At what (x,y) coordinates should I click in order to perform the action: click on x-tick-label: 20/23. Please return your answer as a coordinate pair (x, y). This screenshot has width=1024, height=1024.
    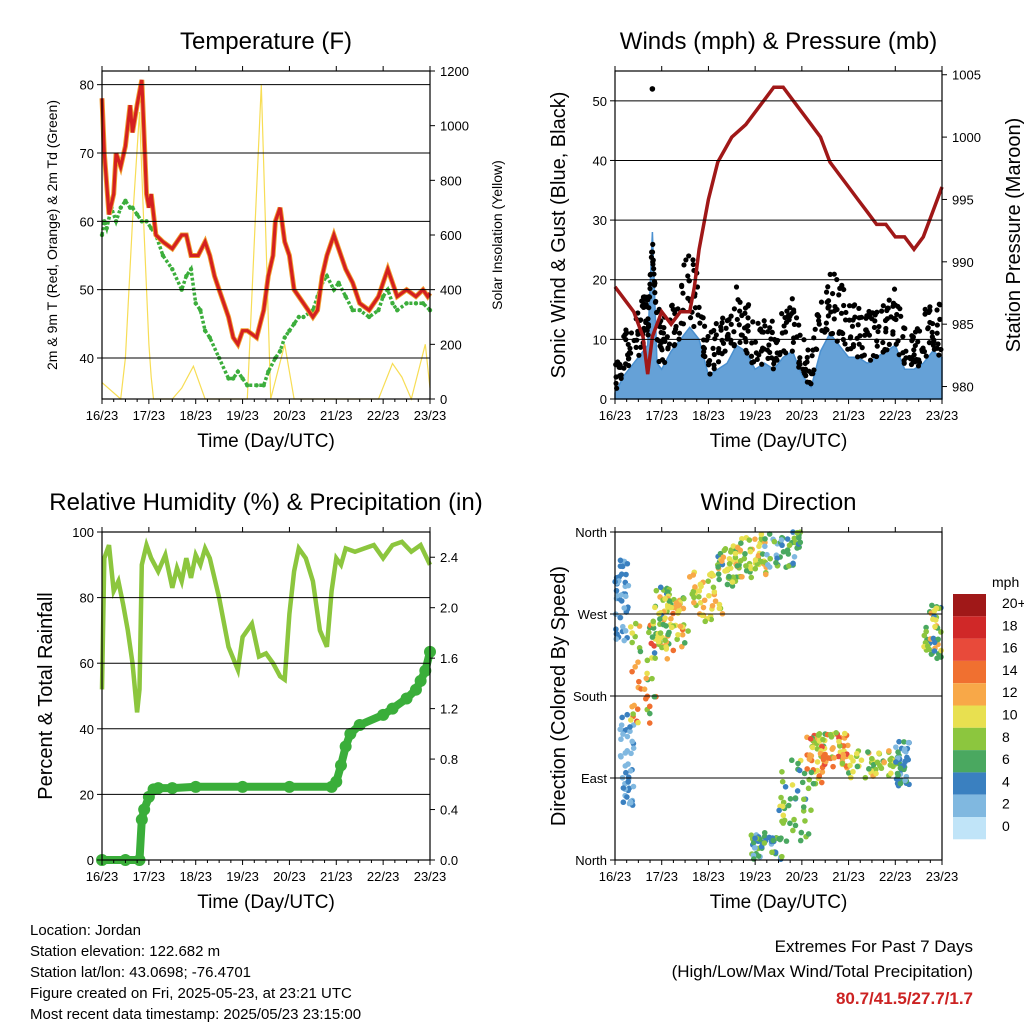
    Looking at the image, I should click on (802, 876).